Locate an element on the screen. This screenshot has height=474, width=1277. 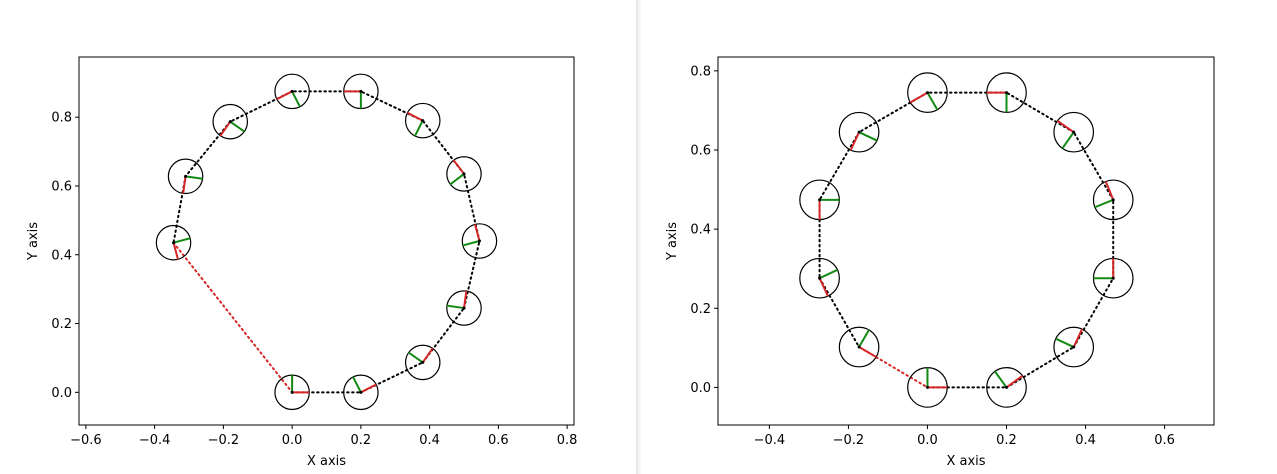
closing-path-segment is located at coordinates (893, 367).